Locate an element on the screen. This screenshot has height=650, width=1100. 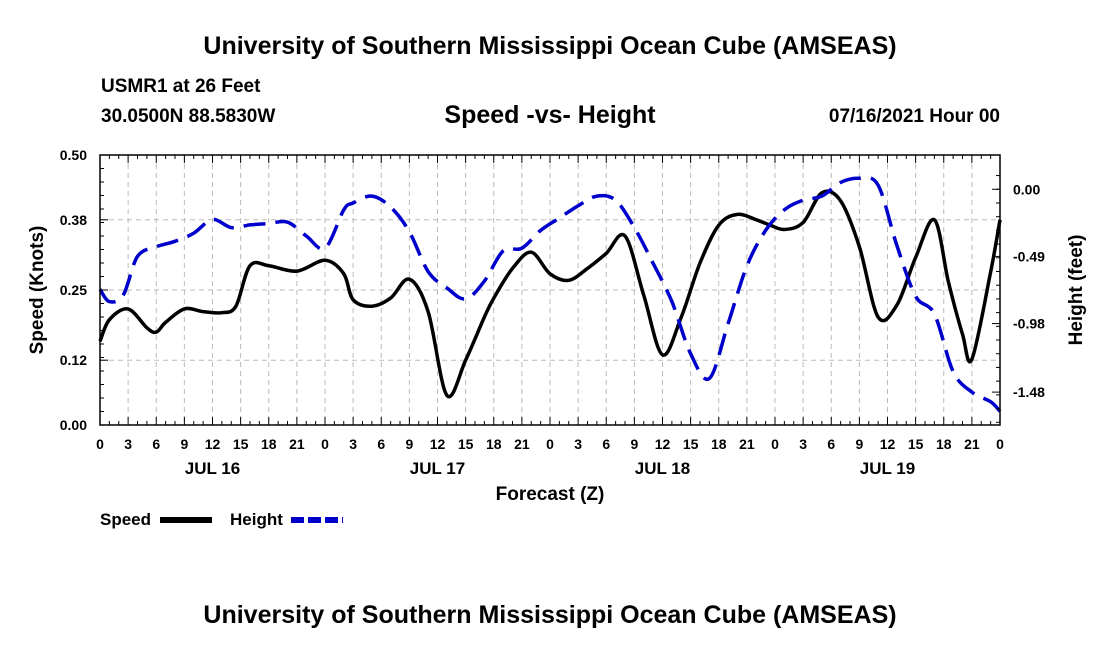
y-left-tick-label: 0.12 is located at coordinates (73, 360).